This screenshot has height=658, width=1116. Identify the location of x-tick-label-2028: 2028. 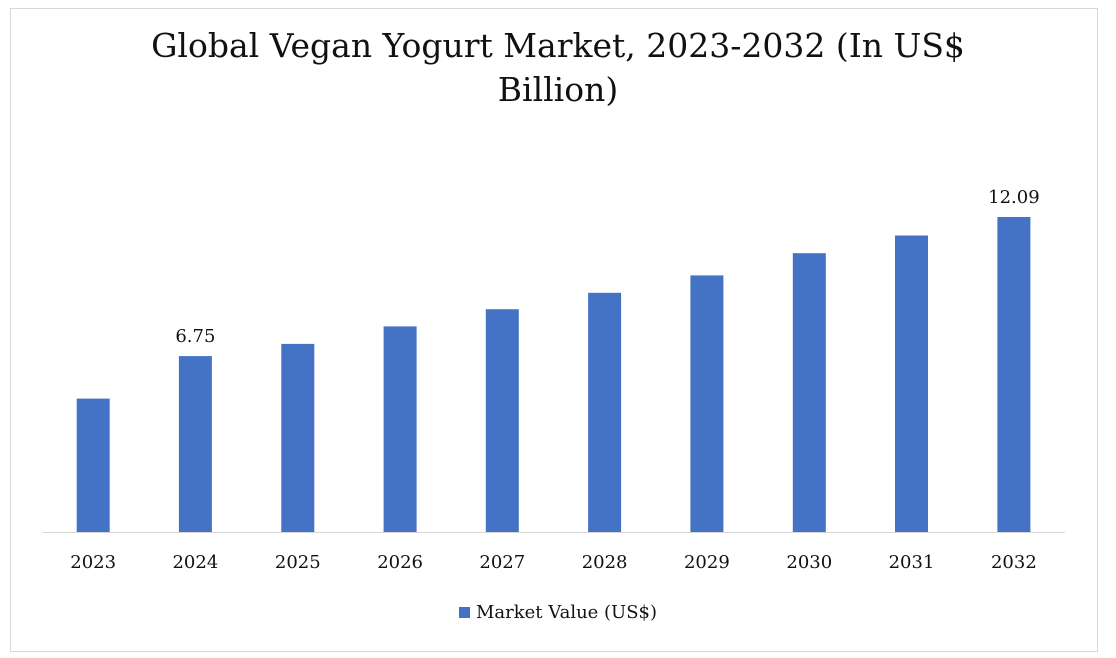
(605, 562).